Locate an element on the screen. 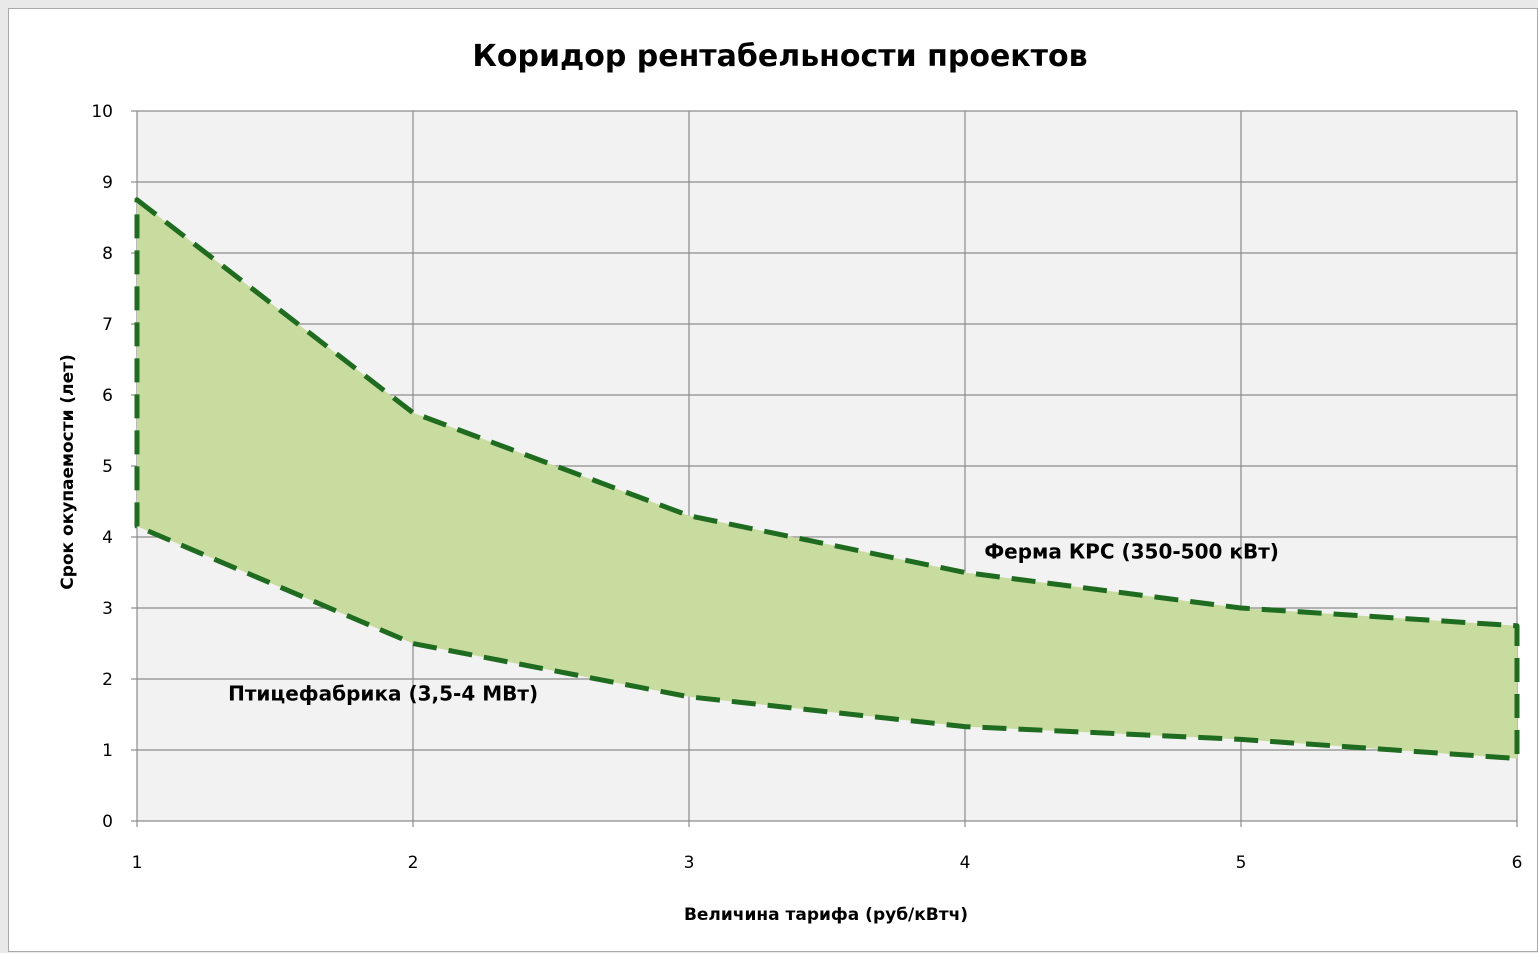 This screenshot has width=1538, height=953. y-tick-label: 9 is located at coordinates (107, 183).